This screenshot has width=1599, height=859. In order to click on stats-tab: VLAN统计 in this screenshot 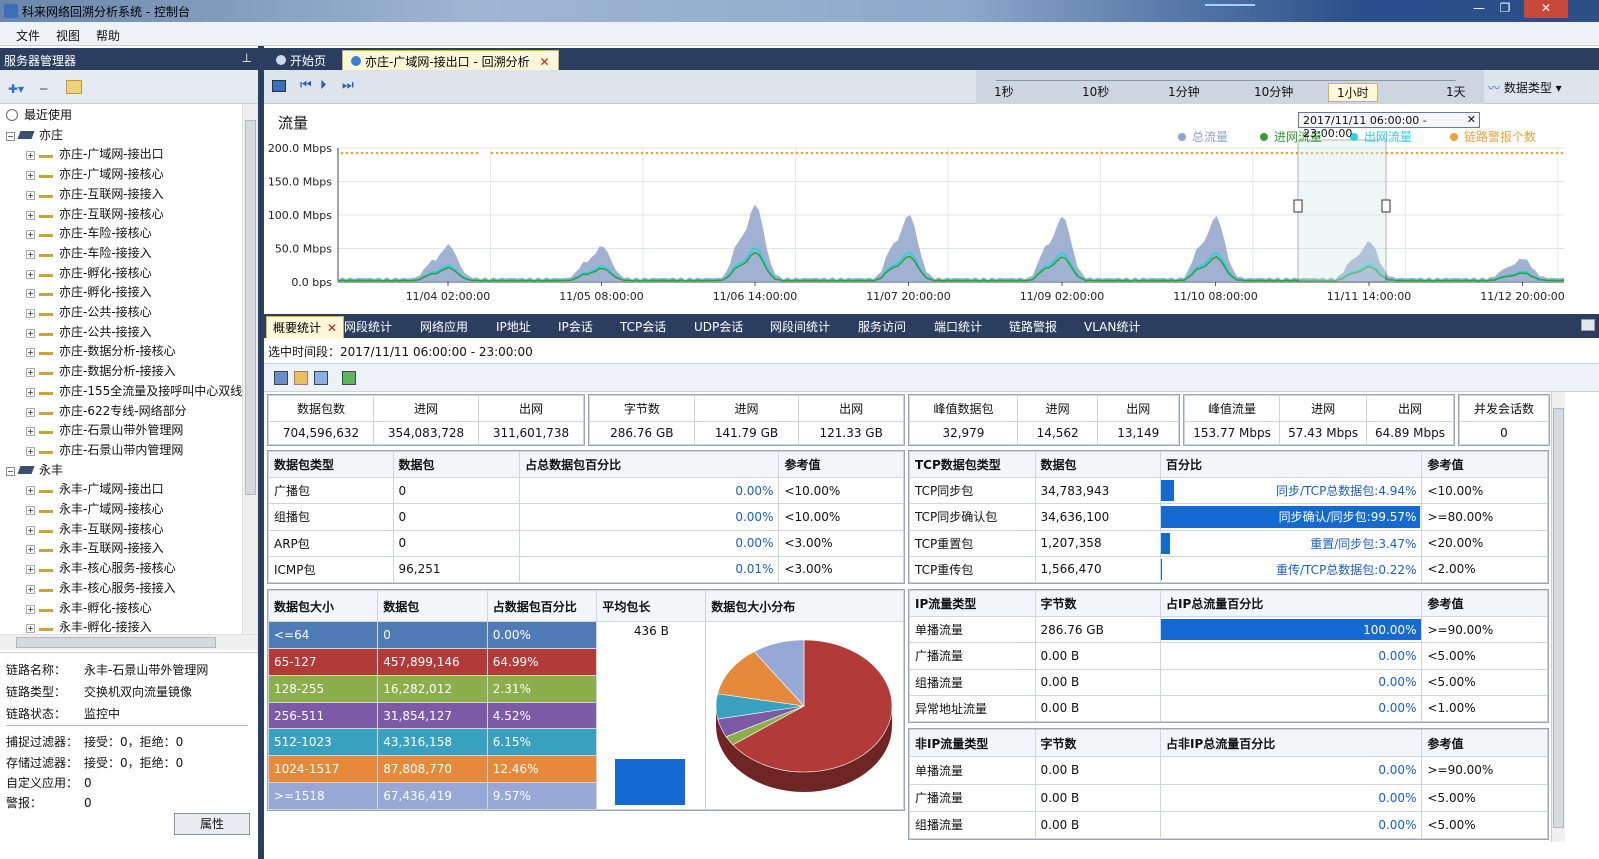, I will do `click(1112, 326)`.